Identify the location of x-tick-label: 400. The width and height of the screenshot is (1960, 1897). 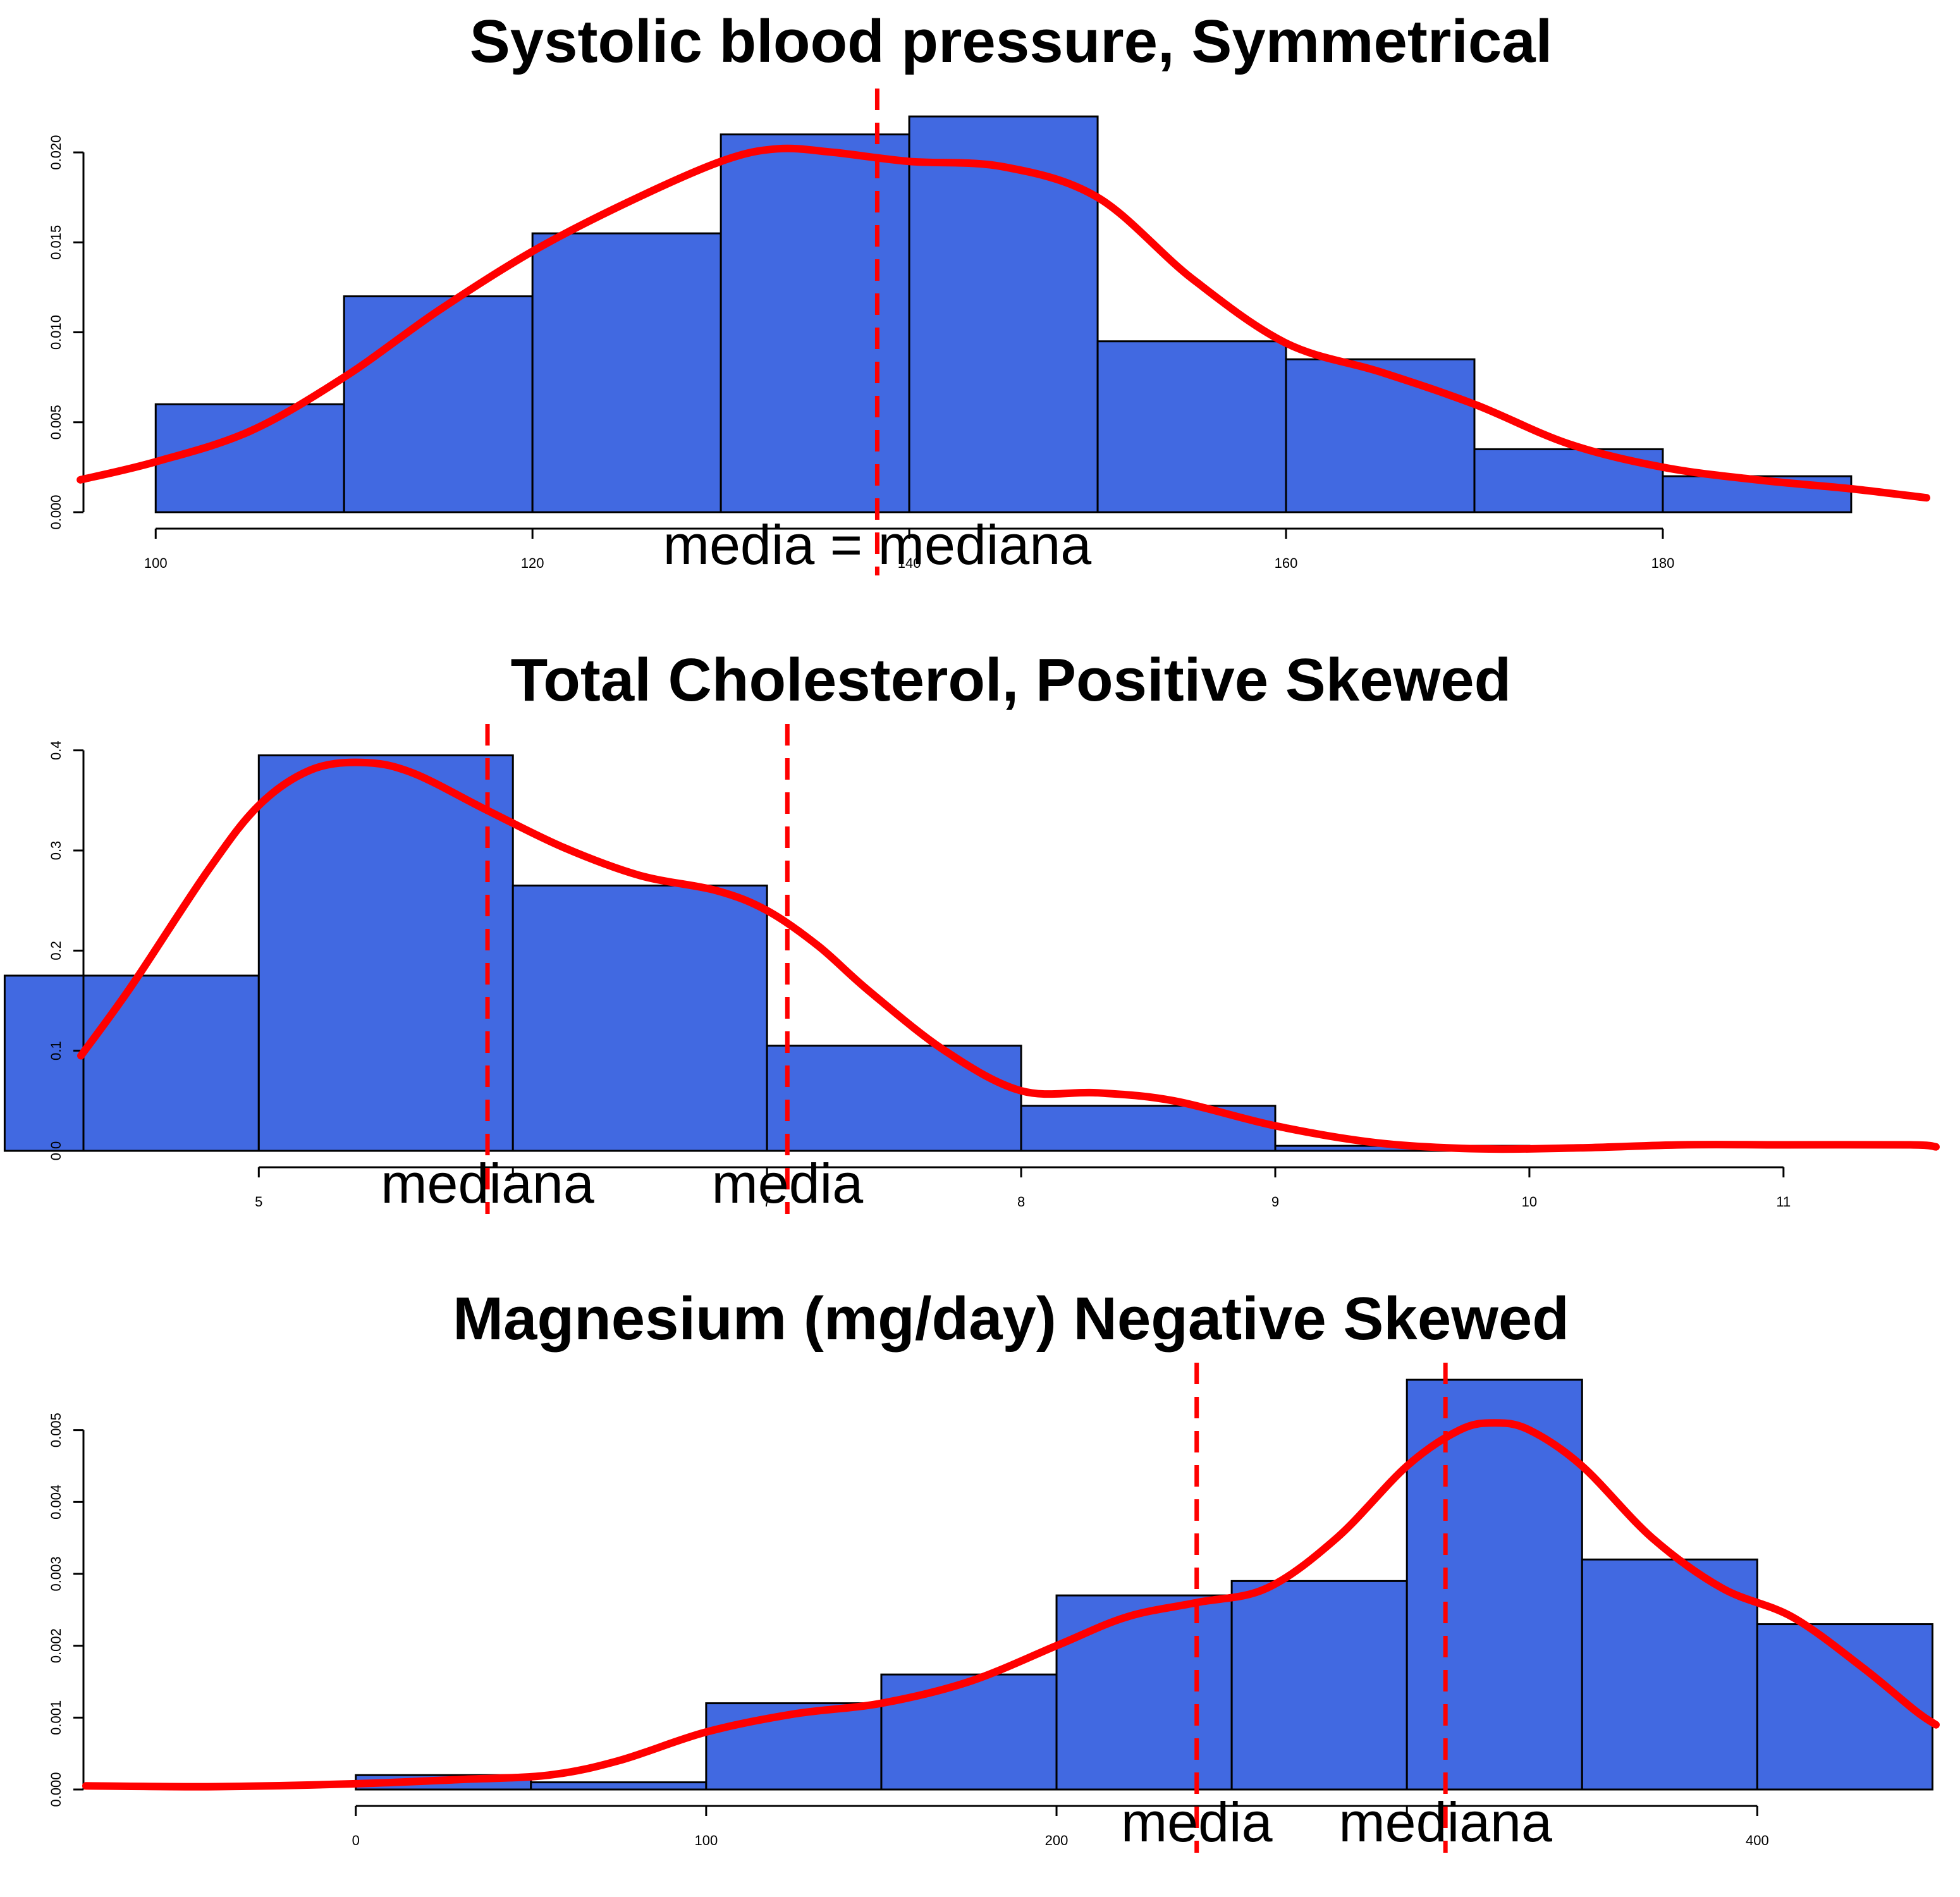
(1757, 1840).